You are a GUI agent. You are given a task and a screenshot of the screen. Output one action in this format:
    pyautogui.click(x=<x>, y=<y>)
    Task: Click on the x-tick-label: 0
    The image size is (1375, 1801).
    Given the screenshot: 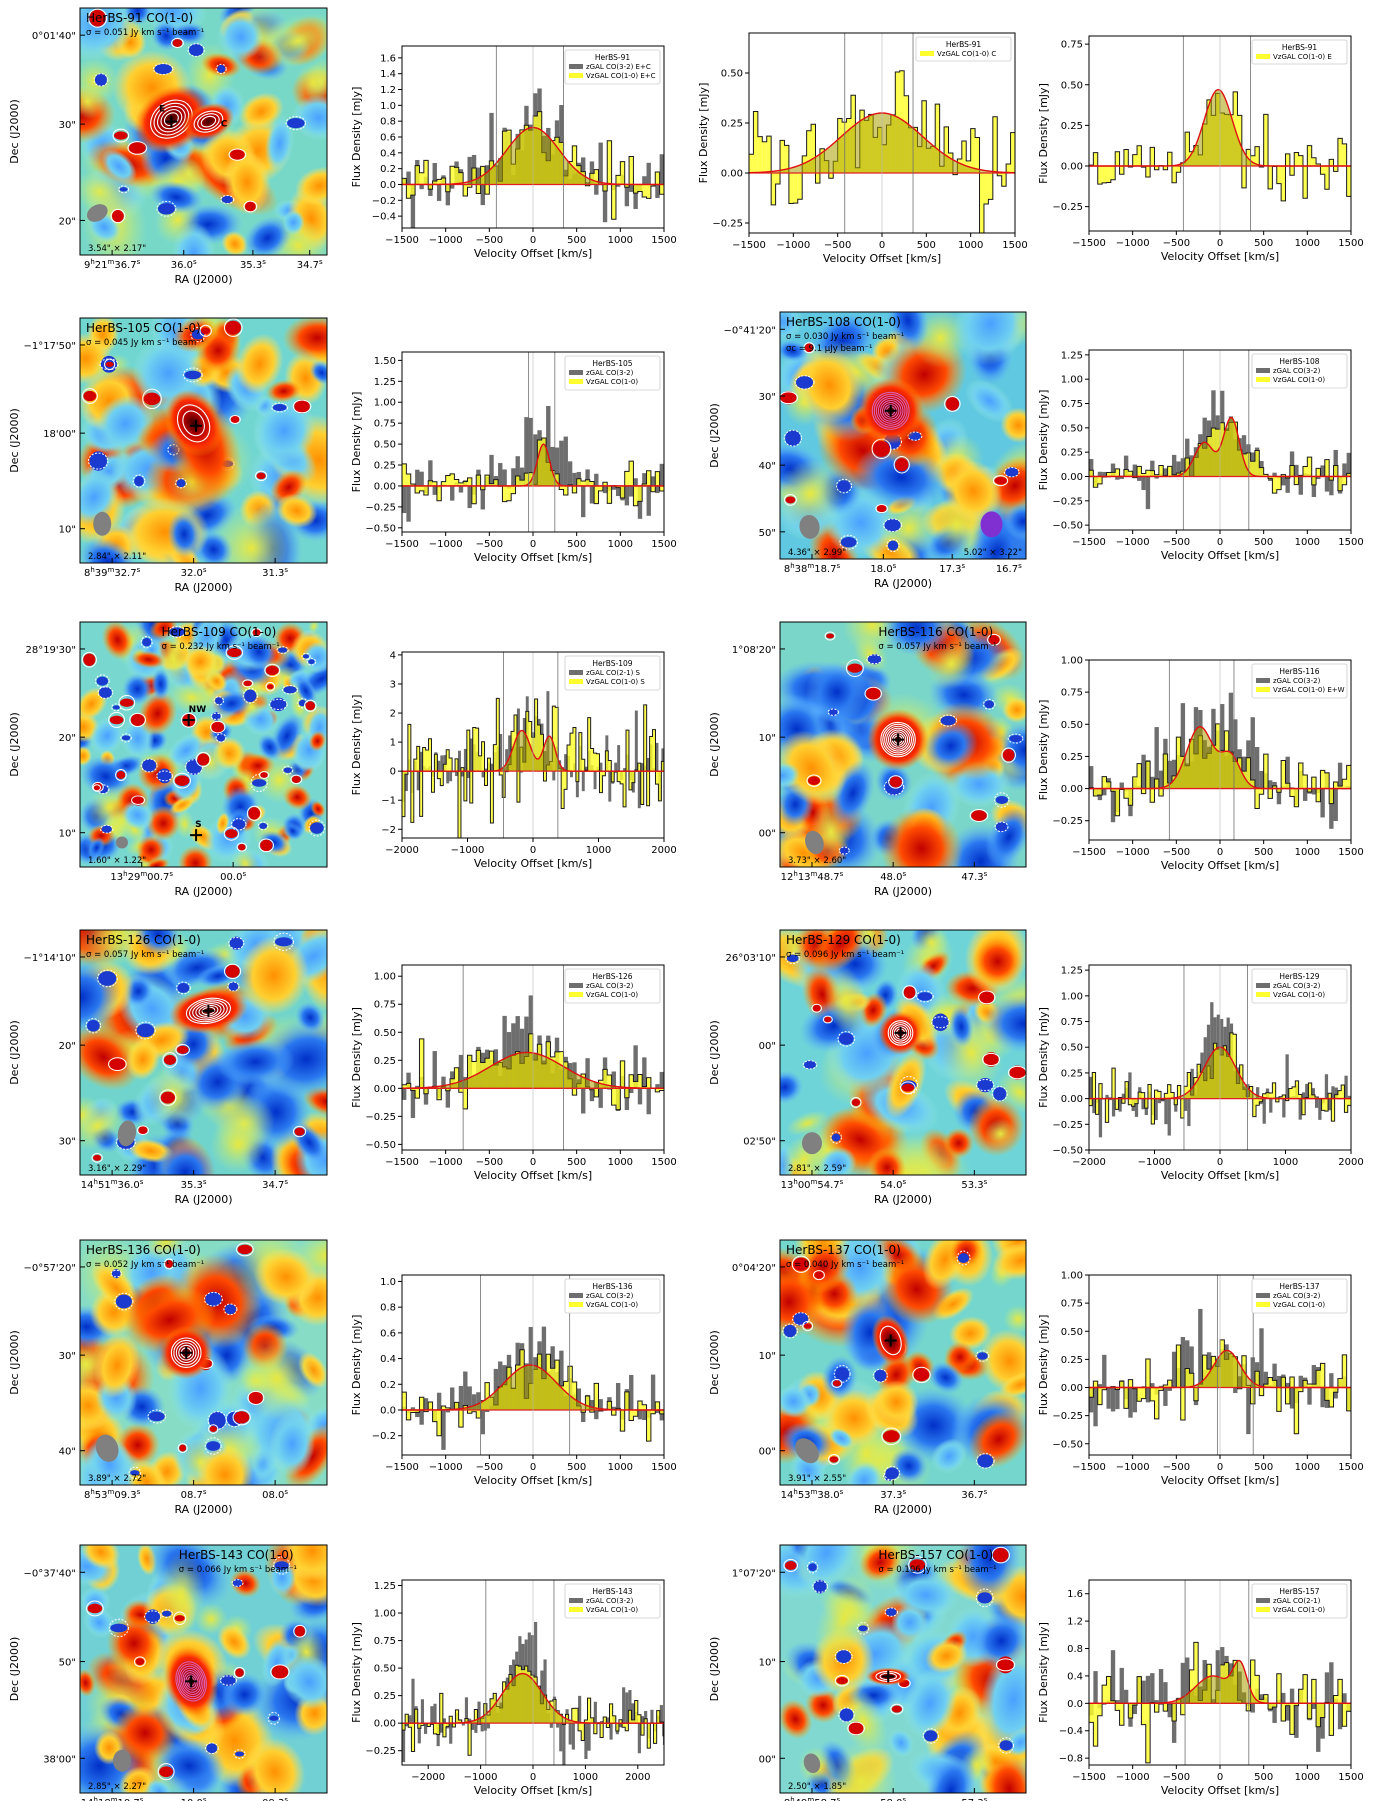 What is the action you would take?
    pyautogui.click(x=1220, y=1467)
    